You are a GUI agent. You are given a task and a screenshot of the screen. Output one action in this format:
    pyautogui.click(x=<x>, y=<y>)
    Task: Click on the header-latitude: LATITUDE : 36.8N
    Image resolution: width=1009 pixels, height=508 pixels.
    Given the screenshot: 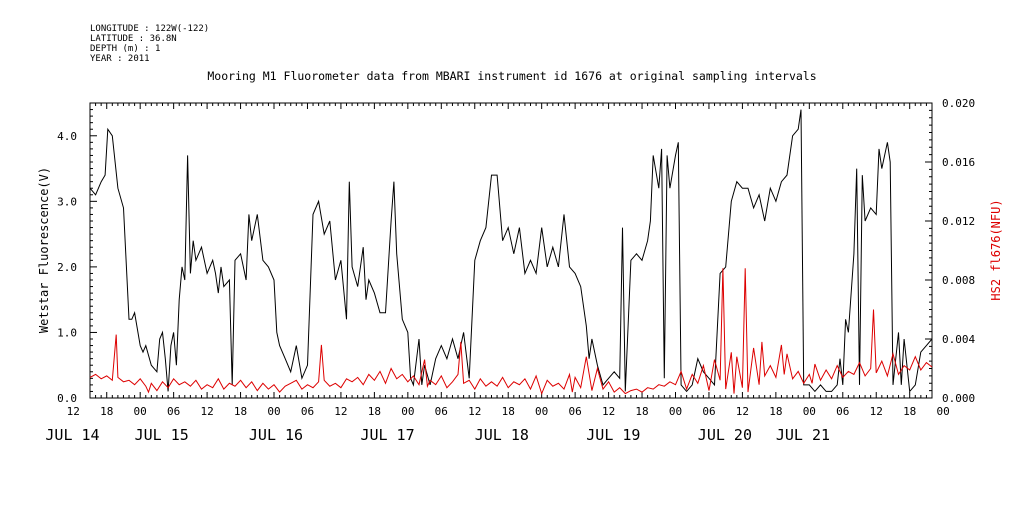 What is the action you would take?
    pyautogui.click(x=133, y=39)
    